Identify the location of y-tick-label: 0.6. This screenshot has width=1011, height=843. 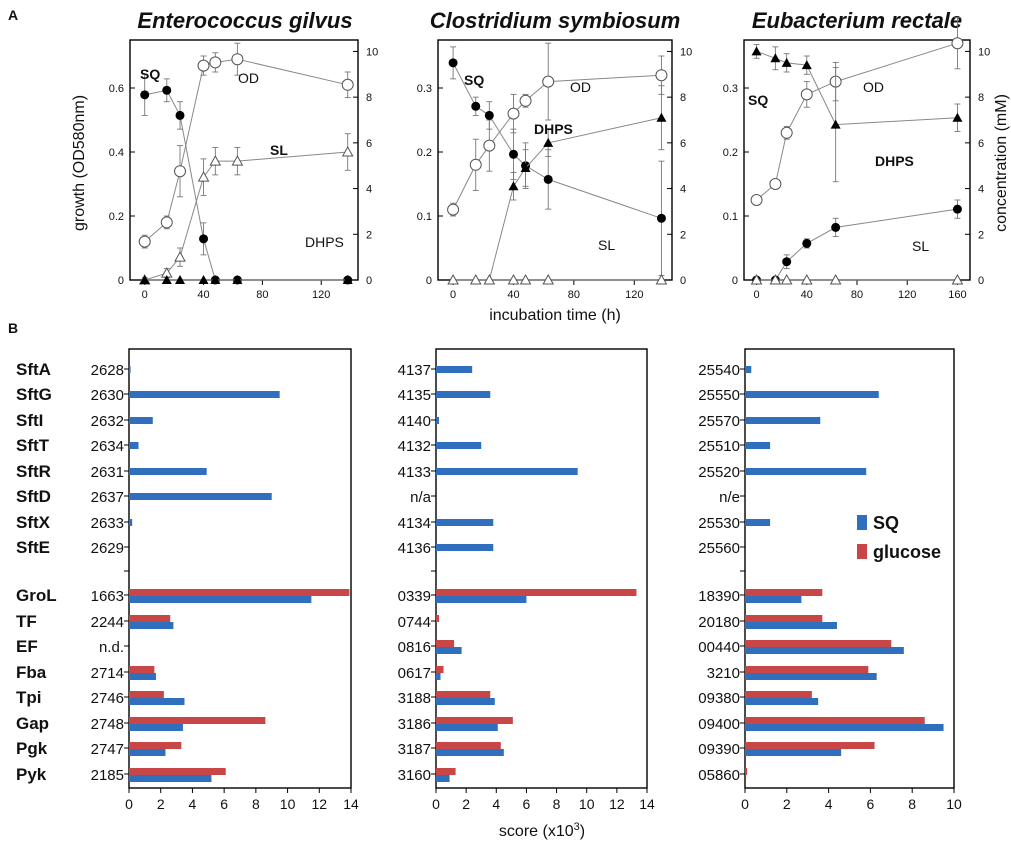
(116, 89).